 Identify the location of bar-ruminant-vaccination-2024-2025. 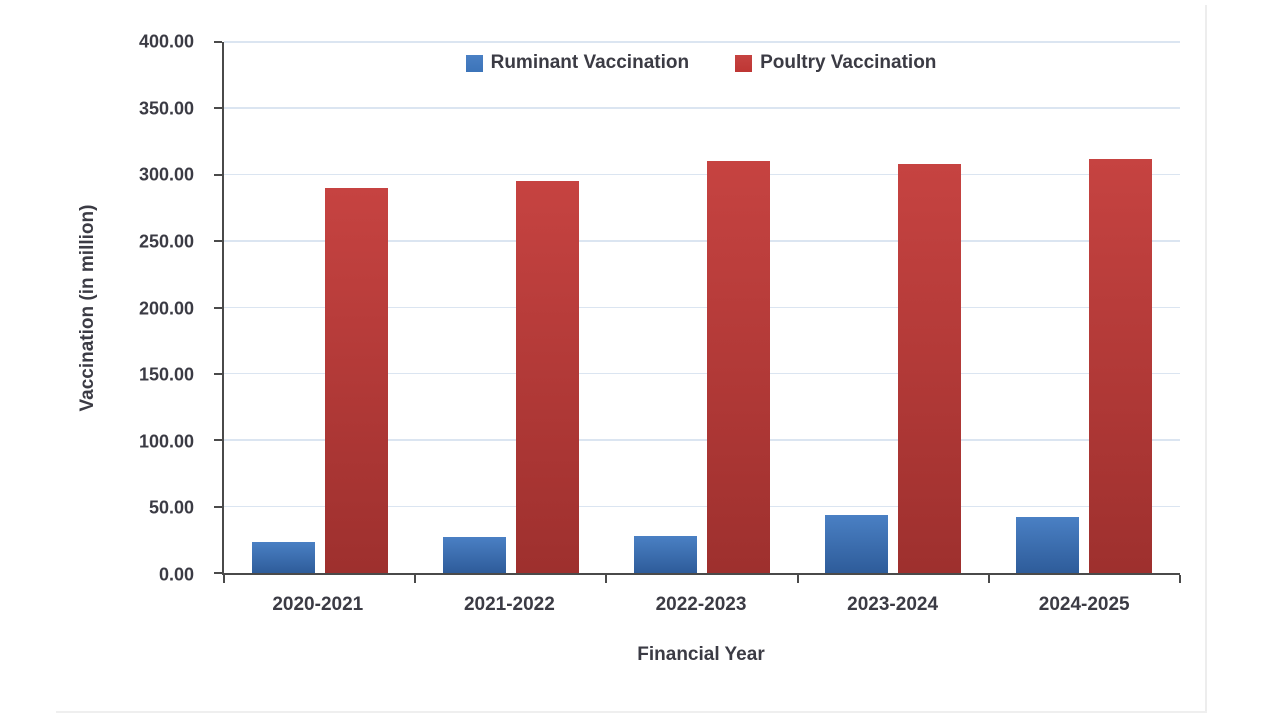
(1048, 545).